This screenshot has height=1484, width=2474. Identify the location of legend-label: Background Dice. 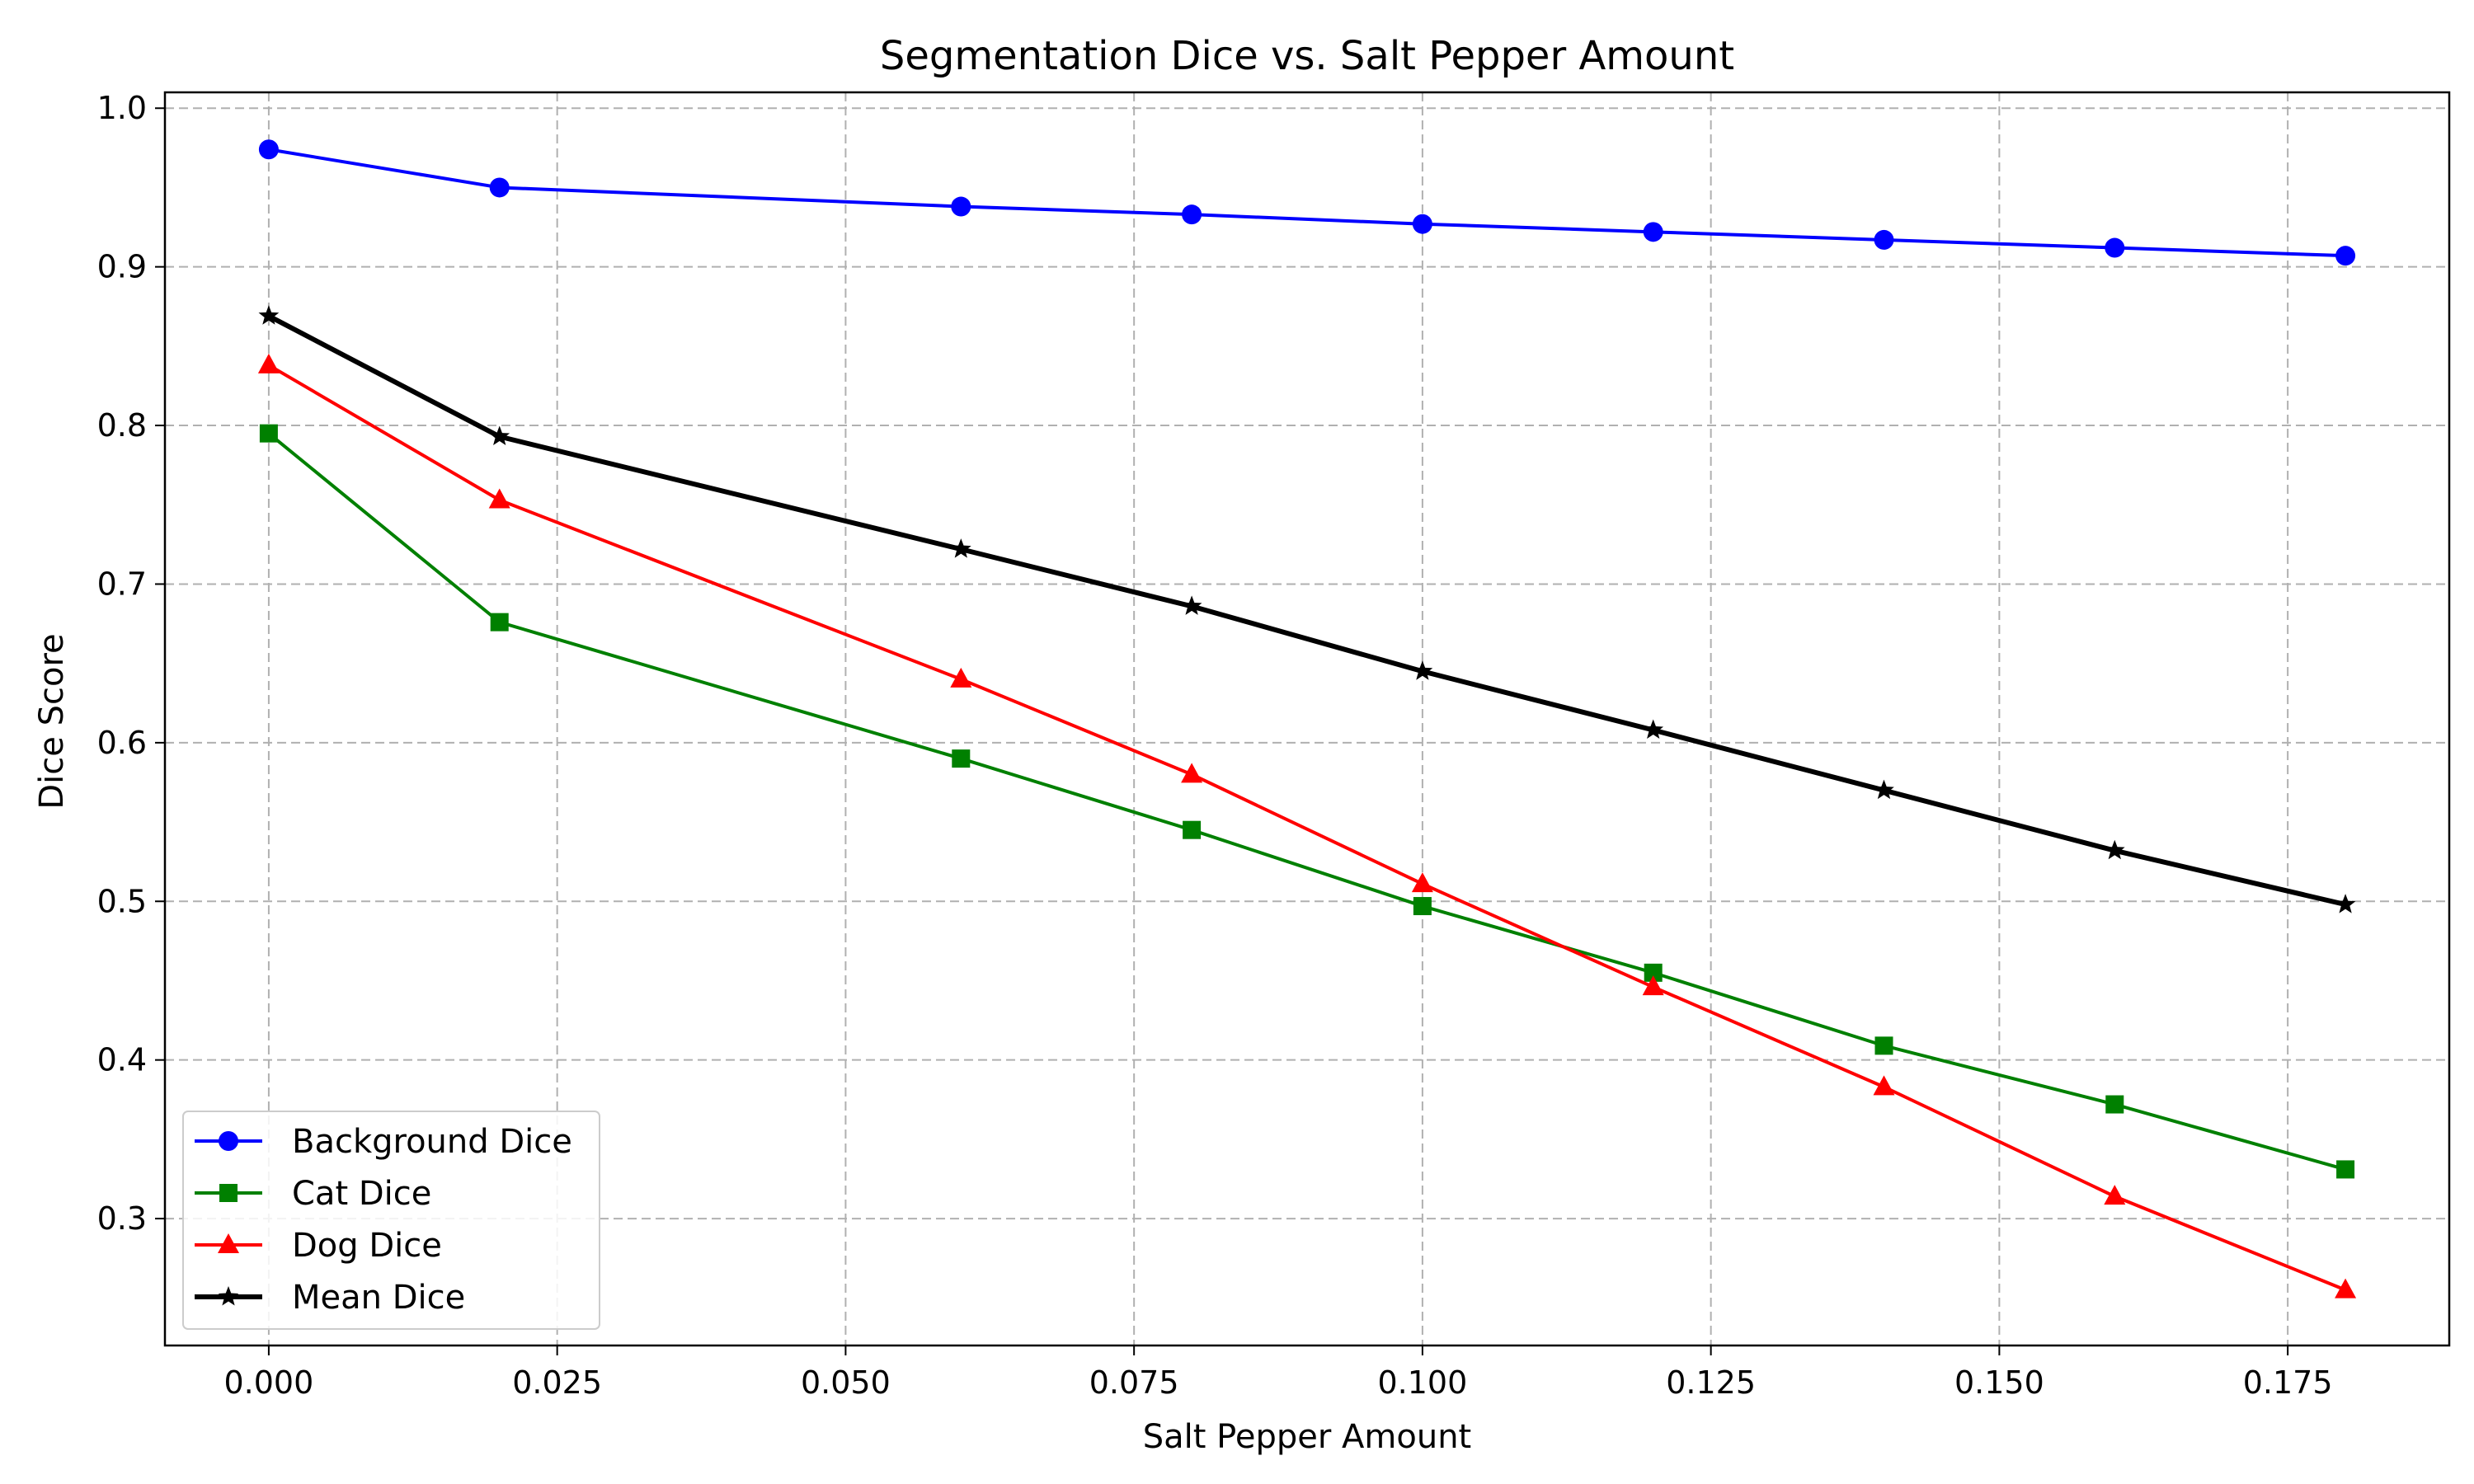
(432, 1142).